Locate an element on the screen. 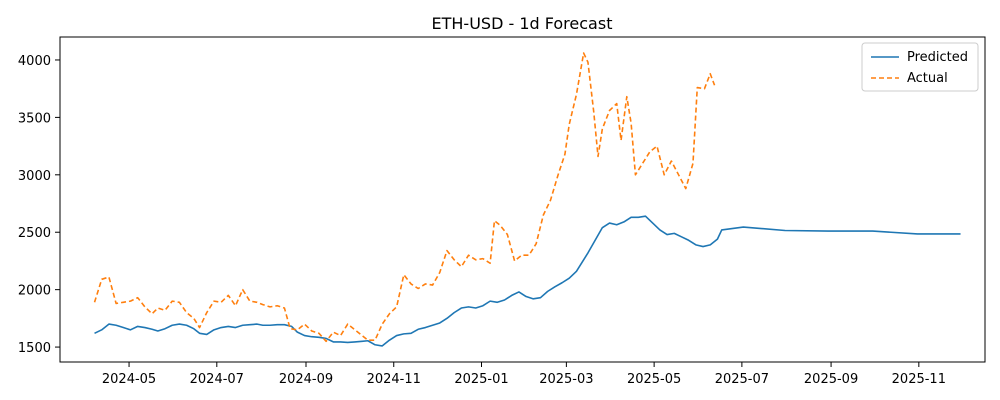  legend-label-actual: Actual is located at coordinates (927, 78).